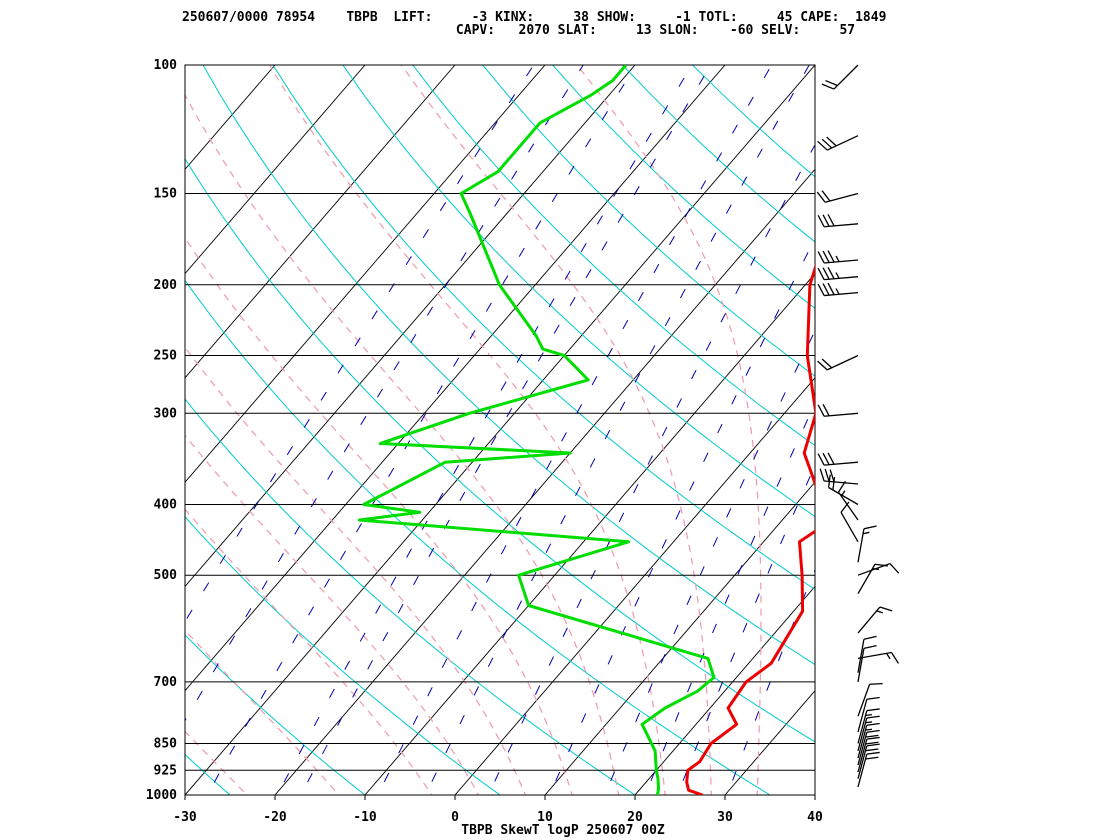  Describe the element at coordinates (365, 817) in the screenshot. I see `temperature-tick-label: -10` at that location.